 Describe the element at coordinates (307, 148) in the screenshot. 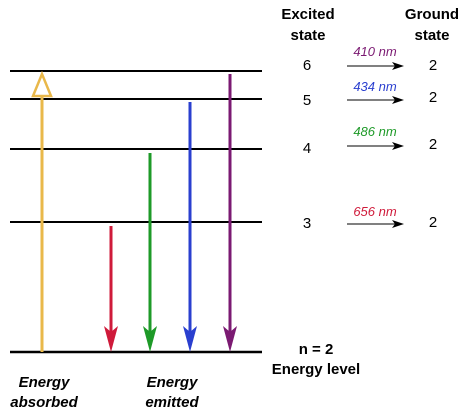

I see `excited-level-4: 4` at that location.